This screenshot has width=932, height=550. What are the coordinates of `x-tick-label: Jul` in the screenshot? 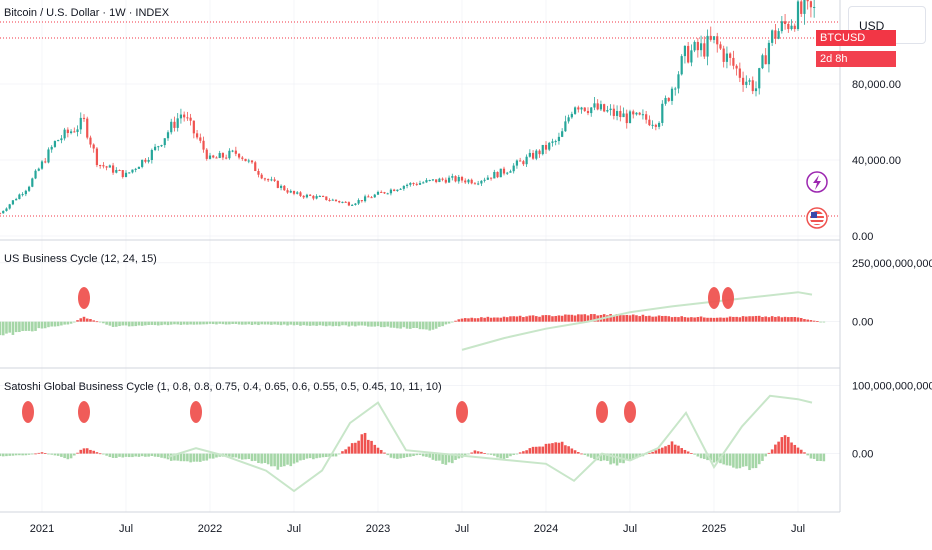 It's located at (462, 529).